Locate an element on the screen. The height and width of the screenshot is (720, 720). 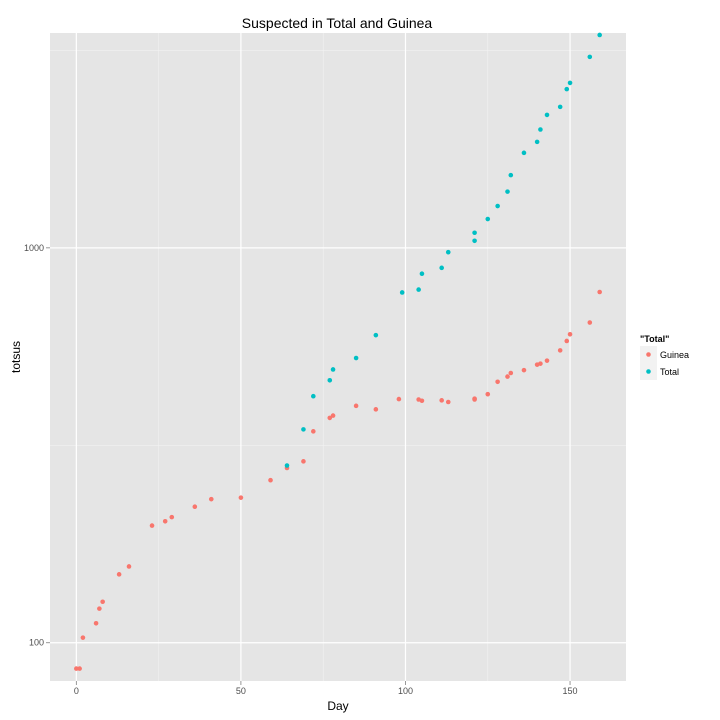
legend-marker-total is located at coordinates (648, 371).